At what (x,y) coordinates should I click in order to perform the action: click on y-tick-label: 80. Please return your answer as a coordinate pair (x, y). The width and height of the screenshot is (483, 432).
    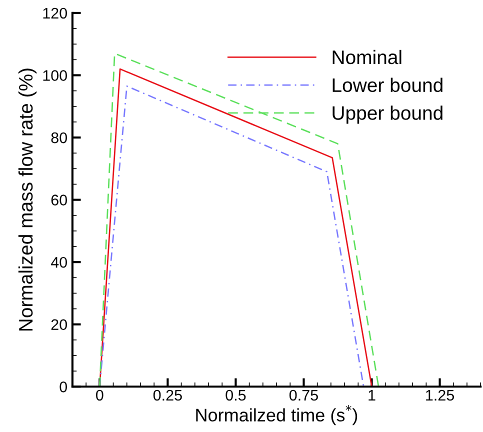
    Looking at the image, I should click on (59, 138).